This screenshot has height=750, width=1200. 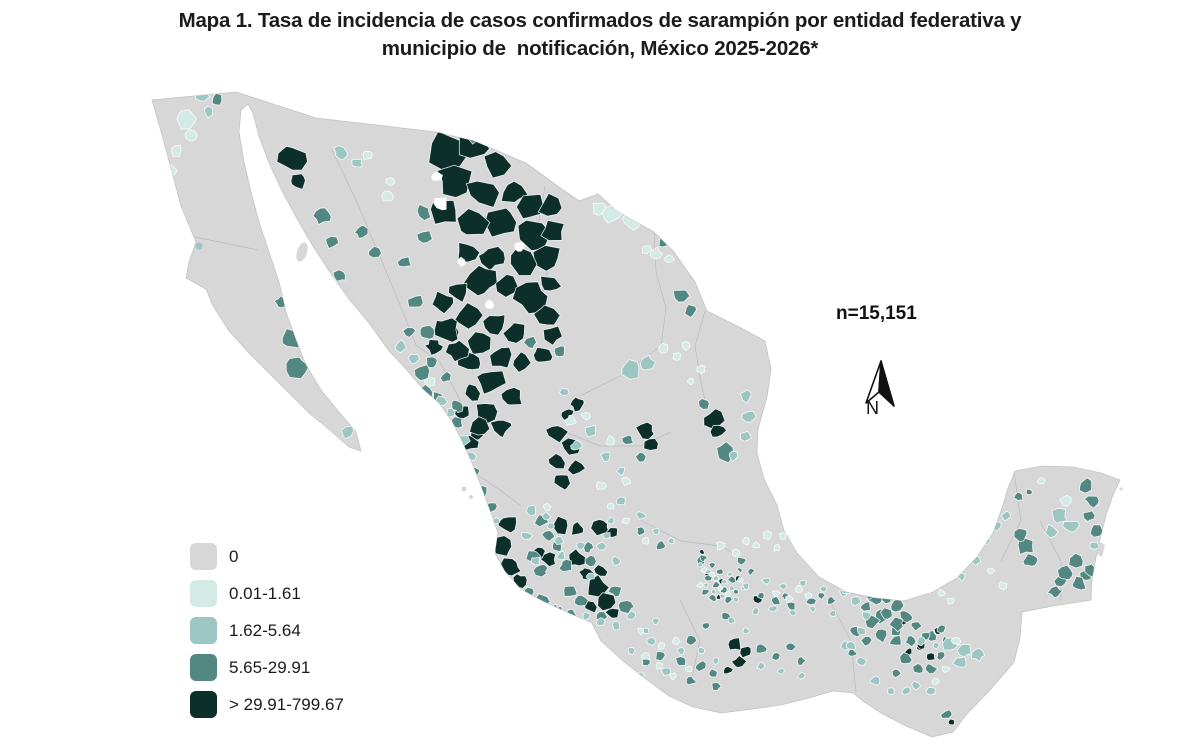 I want to click on north-label: N, so click(x=872, y=408).